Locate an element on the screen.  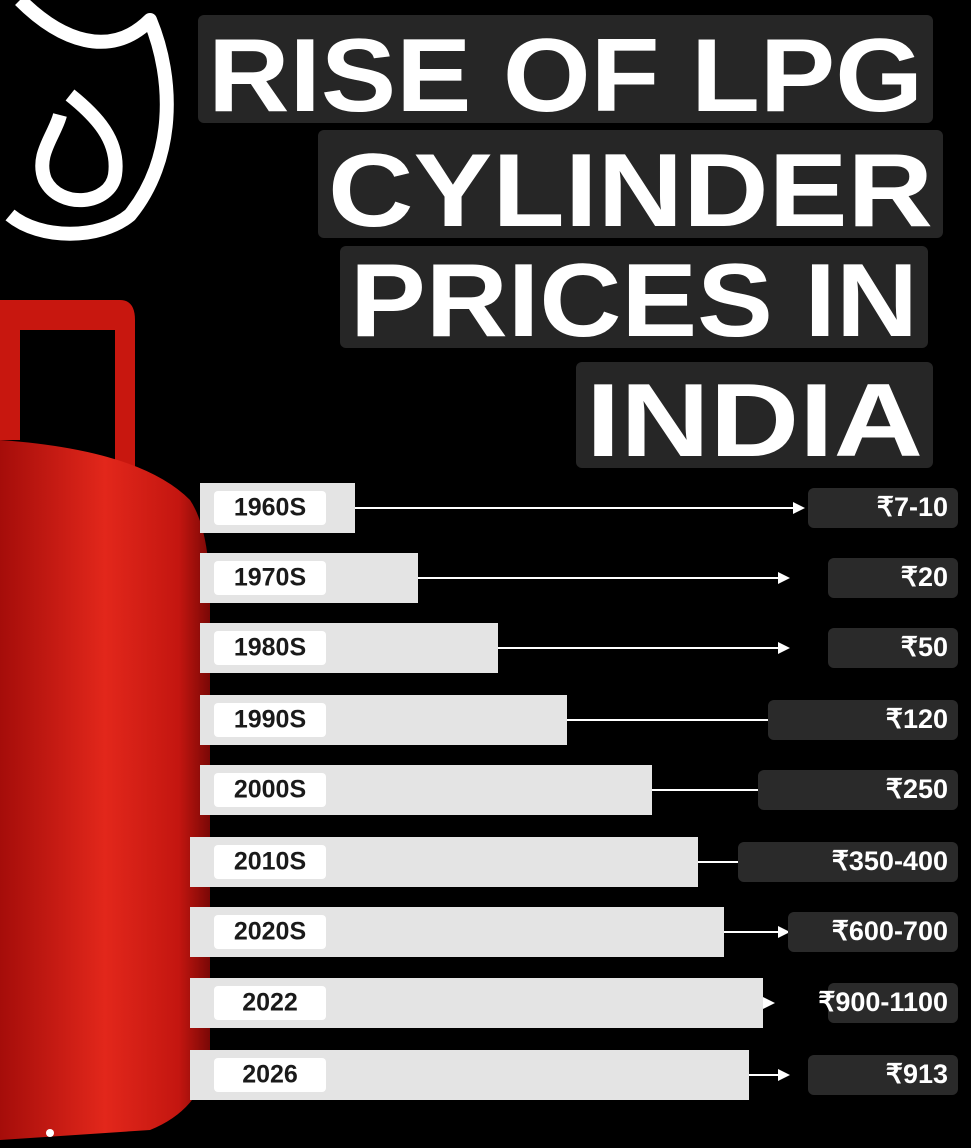
period-label: 1960S is located at coordinates (270, 508).